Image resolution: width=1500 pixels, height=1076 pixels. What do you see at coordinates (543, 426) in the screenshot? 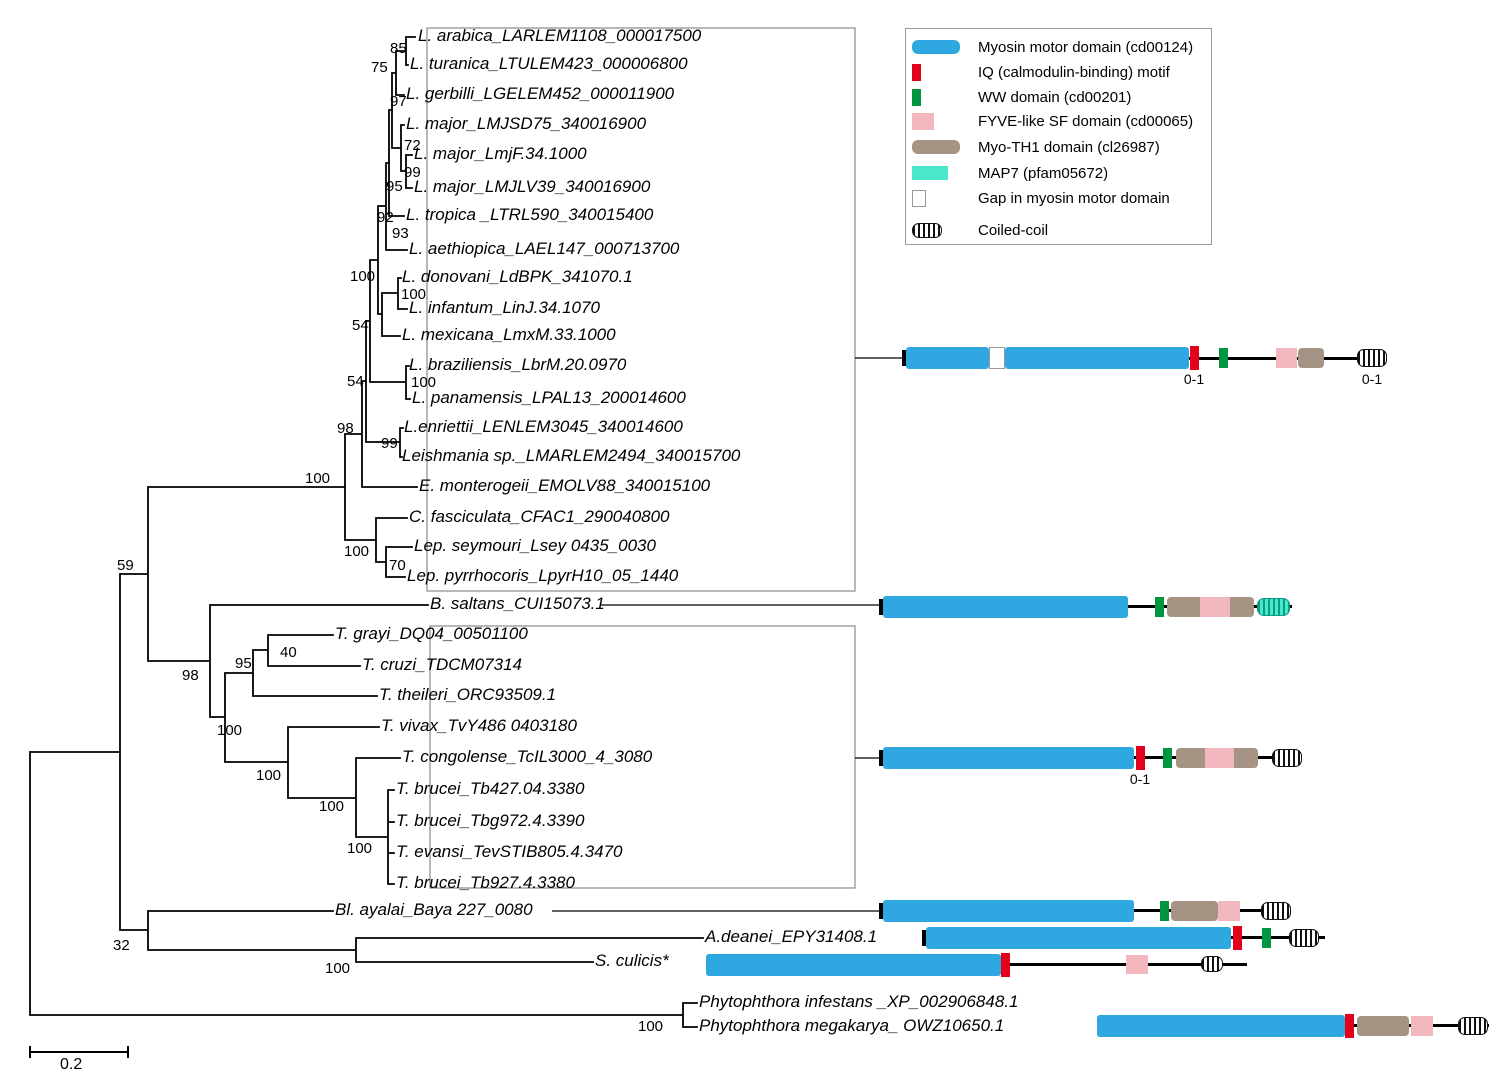
I see `tip-label: L.enriettii_LENLEM3045_340014600` at bounding box center [543, 426].